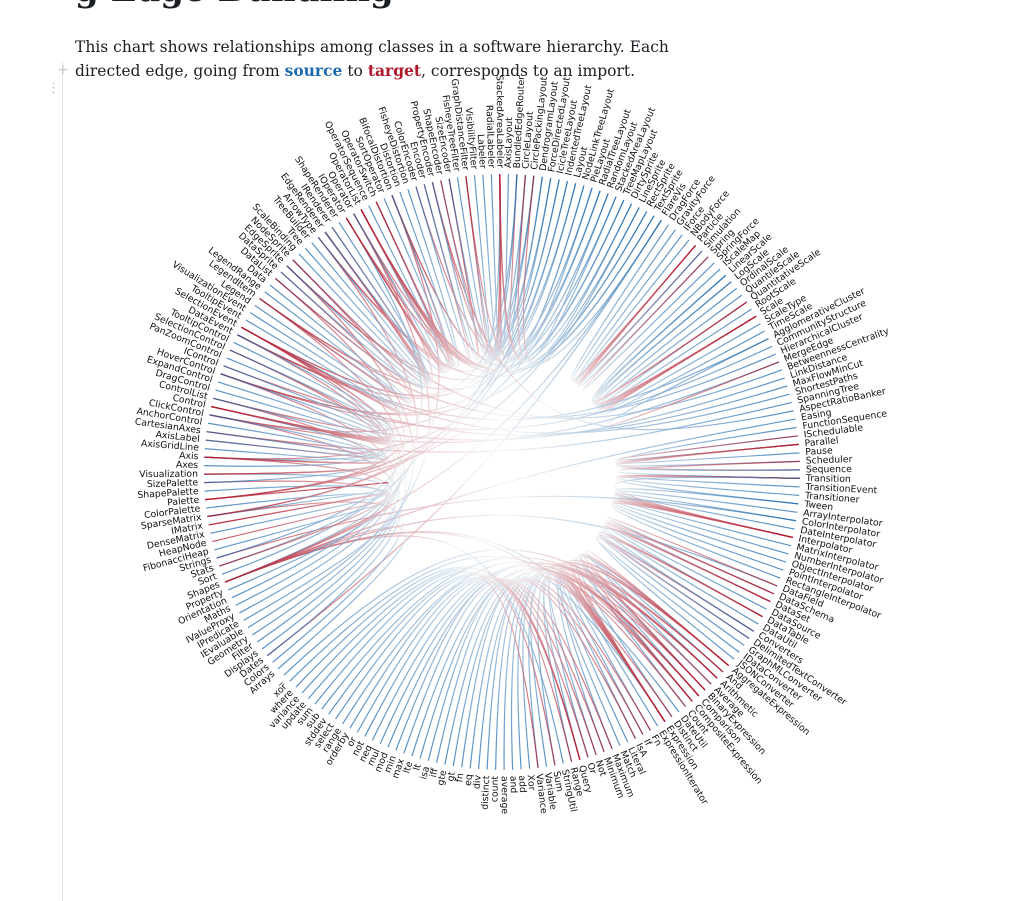 The width and height of the screenshot is (1011, 901). Describe the element at coordinates (169, 446) in the screenshot. I see `node-label: AxisGridLine` at that location.